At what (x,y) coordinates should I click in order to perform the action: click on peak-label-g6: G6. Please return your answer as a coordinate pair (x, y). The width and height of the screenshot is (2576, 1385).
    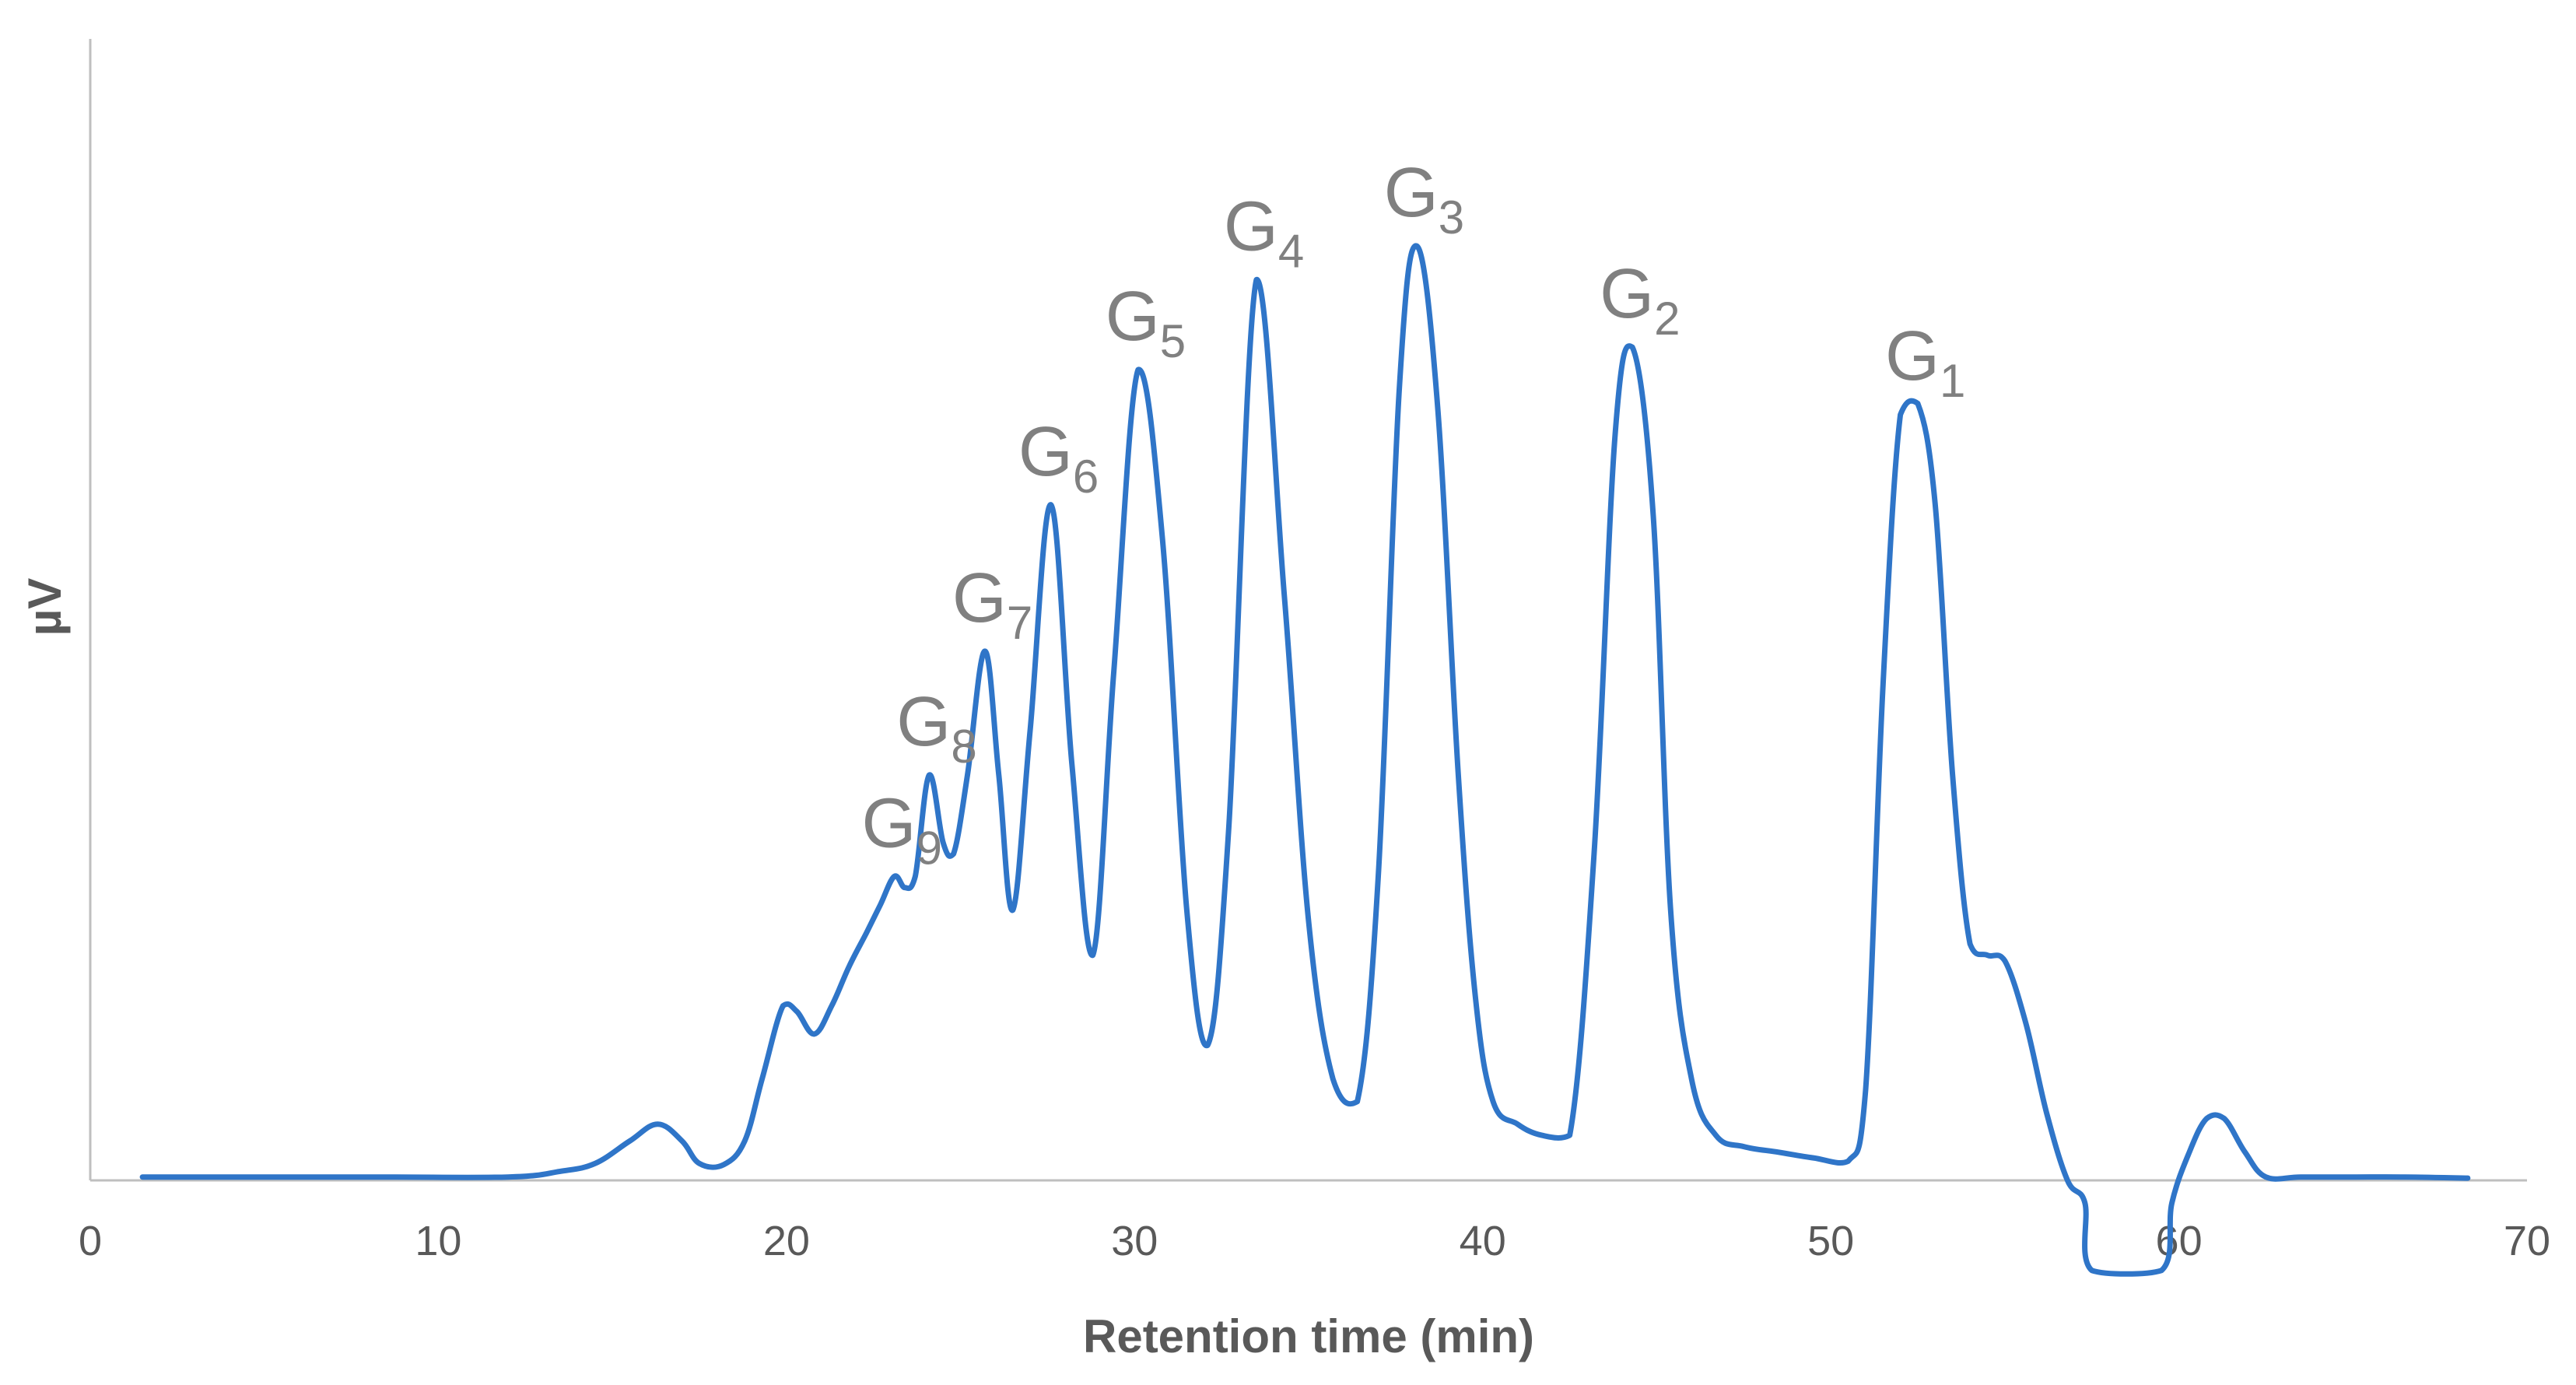
    Looking at the image, I should click on (1058, 458).